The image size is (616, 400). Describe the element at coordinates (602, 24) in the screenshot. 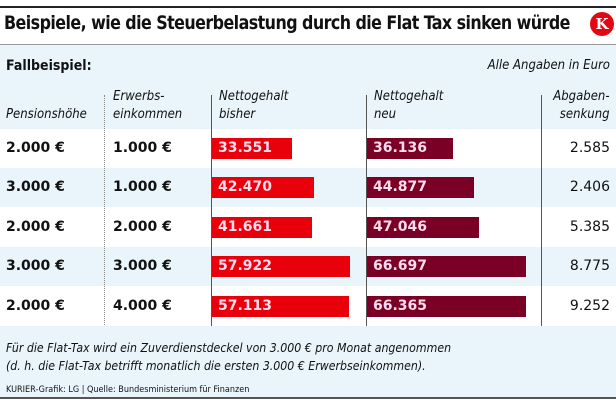

I see `kurier-logo: K` at that location.